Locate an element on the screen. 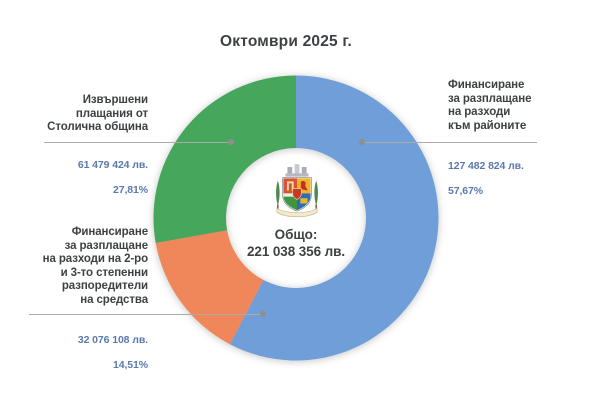 This screenshot has height=400, width=600. slice-amount: 32 076 108 лв. is located at coordinates (112, 339).